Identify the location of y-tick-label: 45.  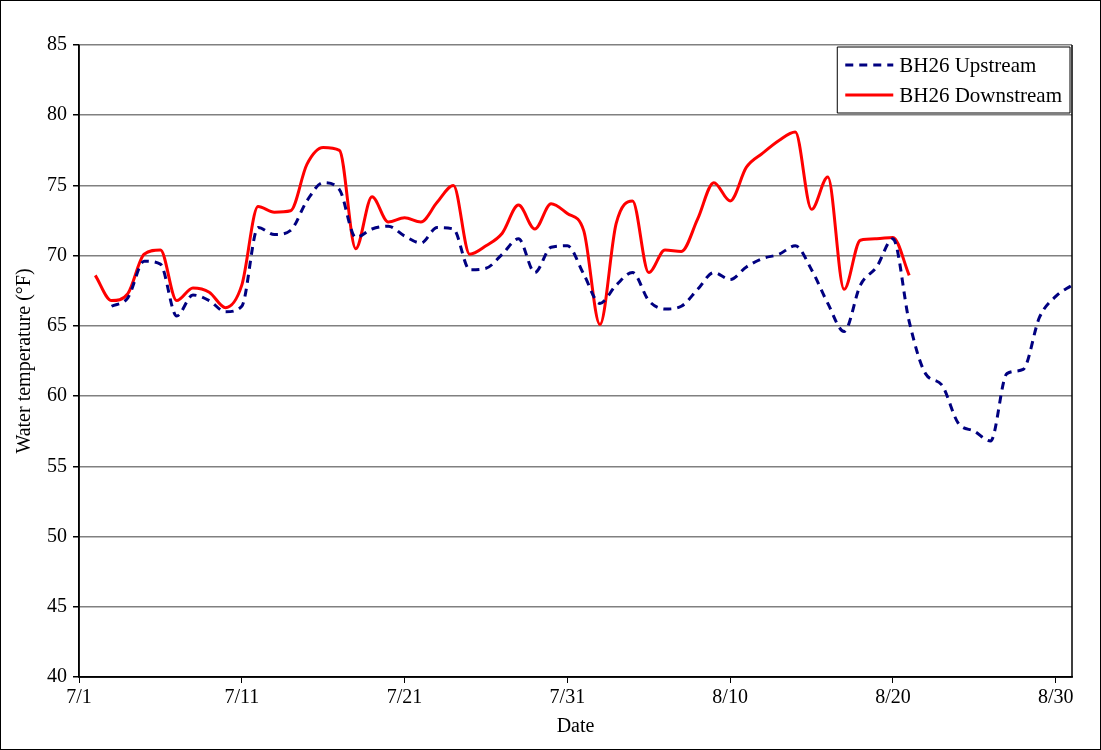
(57, 605).